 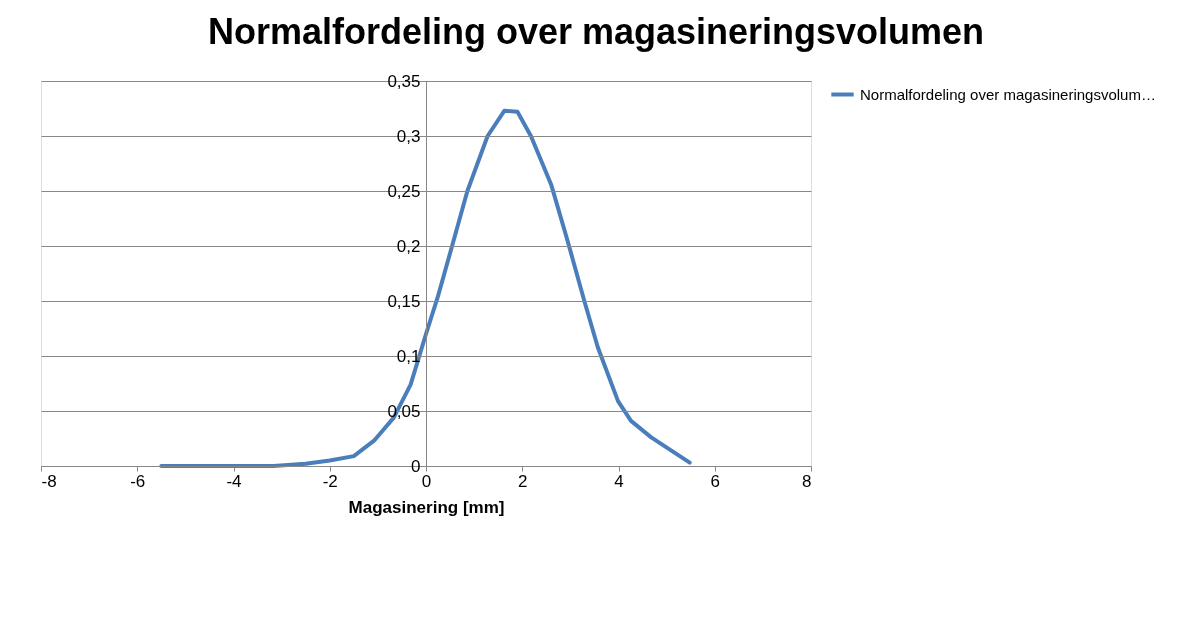 I want to click on y-tick-label: 0,25, so click(x=404, y=191).